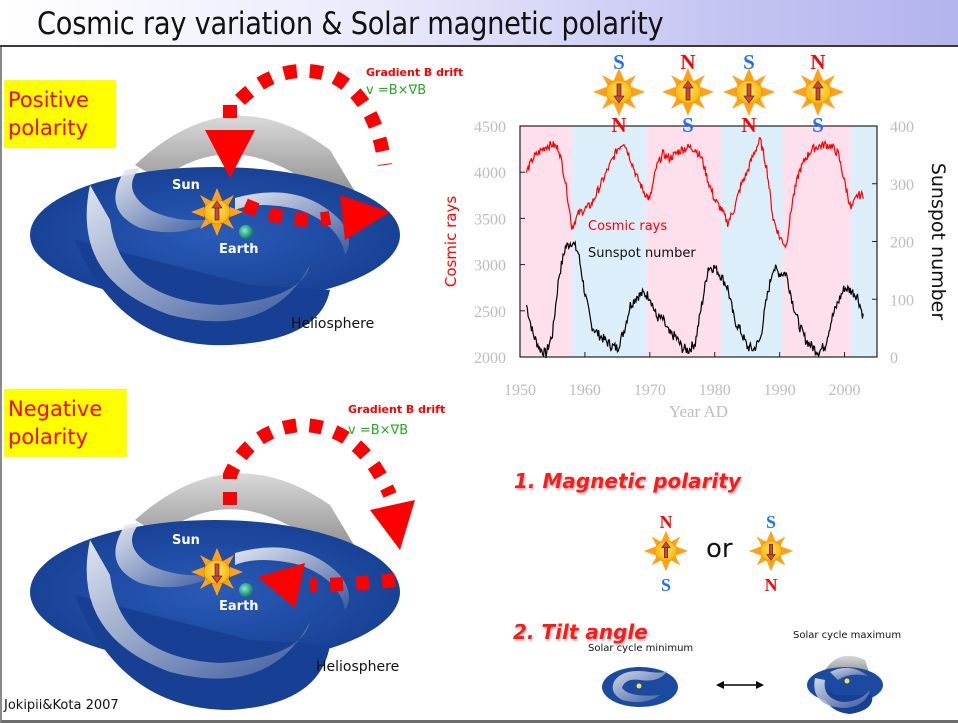 Image resolution: width=958 pixels, height=723 pixels. I want to click on drift-equation-negative: v =B×∇B, so click(378, 430).